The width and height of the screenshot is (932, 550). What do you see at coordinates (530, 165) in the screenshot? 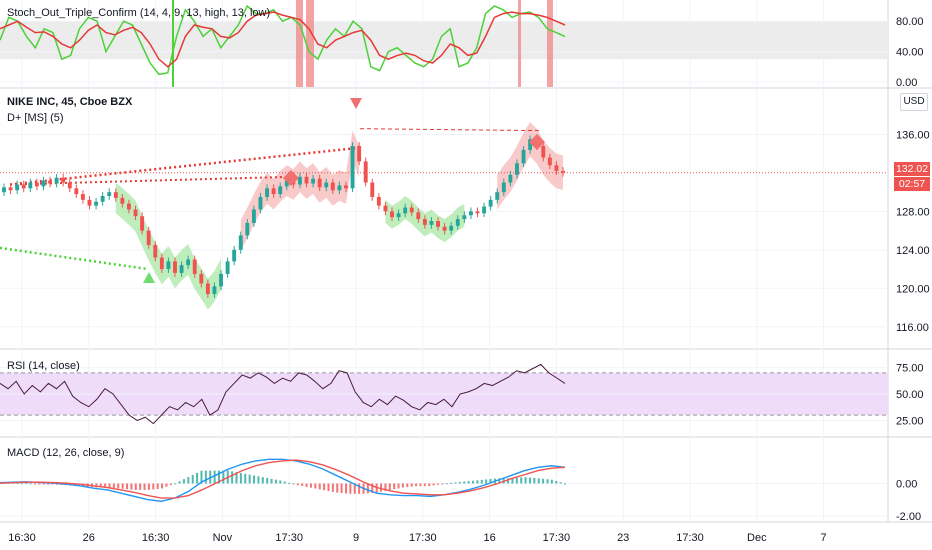
I see `red-cloud` at bounding box center [530, 165].